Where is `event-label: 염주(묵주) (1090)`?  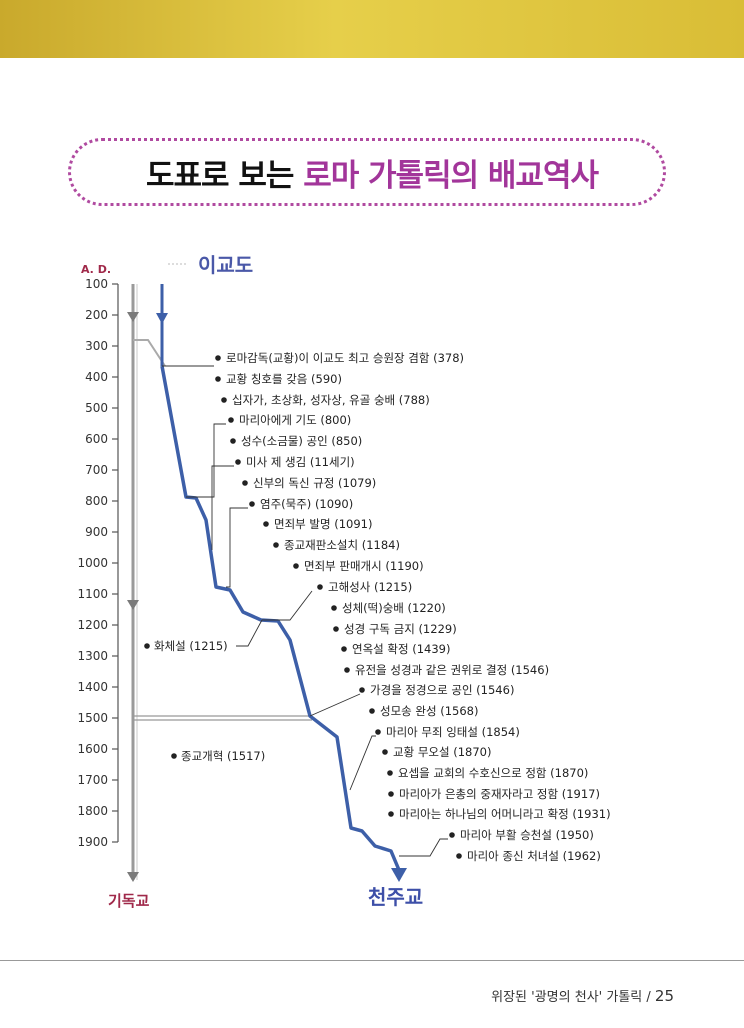 event-label: 염주(묵주) (1090) is located at coordinates (306, 504).